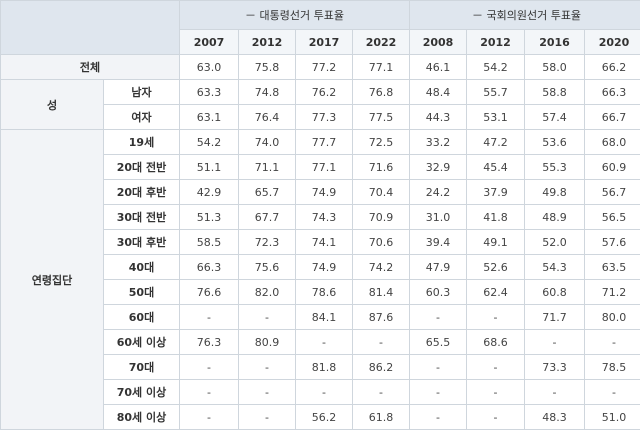 This screenshot has width=640, height=431. What do you see at coordinates (612, 167) in the screenshot?
I see `value-cell: 60.9` at bounding box center [612, 167].